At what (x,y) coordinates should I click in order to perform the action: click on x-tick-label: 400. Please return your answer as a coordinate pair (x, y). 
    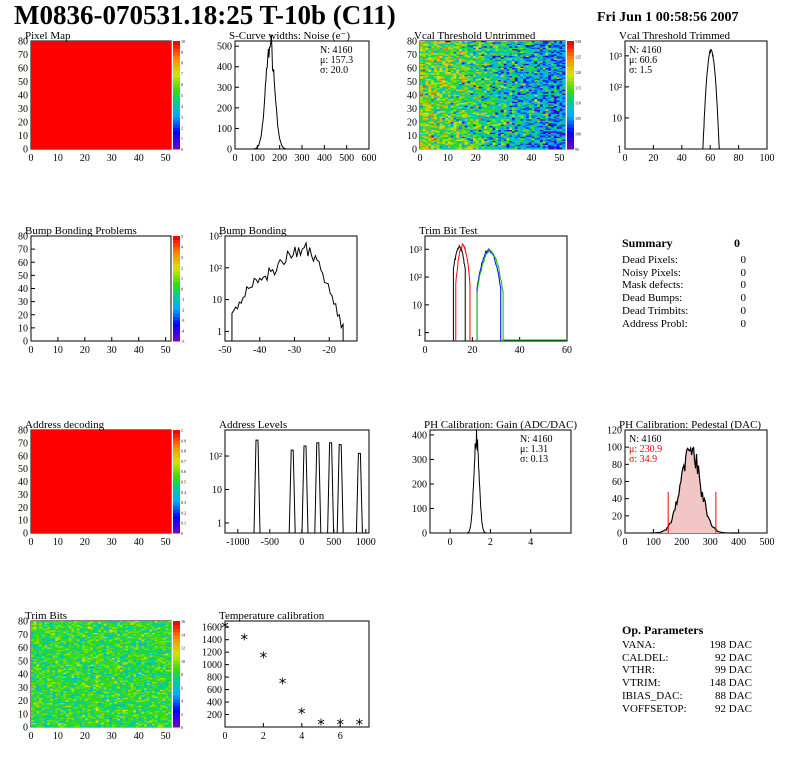
    Looking at the image, I should click on (324, 158).